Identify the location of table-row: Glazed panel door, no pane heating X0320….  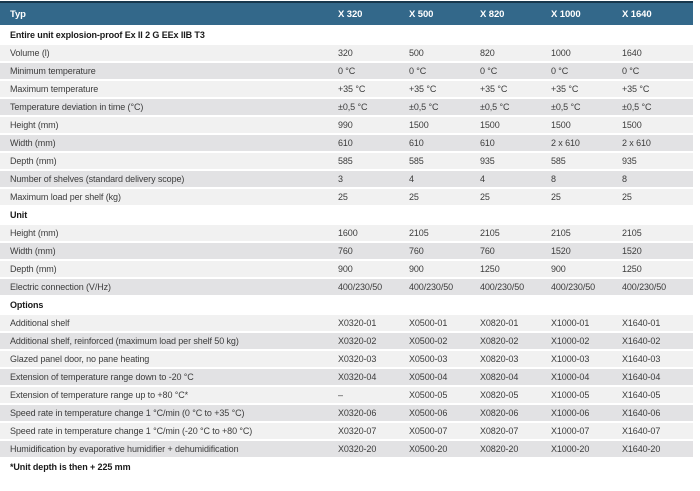
(346, 359).